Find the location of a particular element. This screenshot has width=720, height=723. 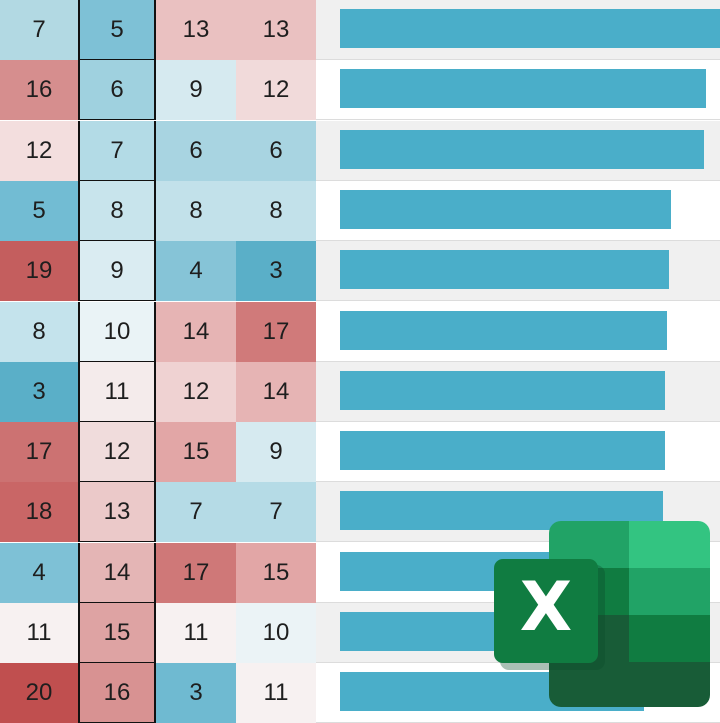

table-row: 7 5 13 13 is located at coordinates (360, 30).